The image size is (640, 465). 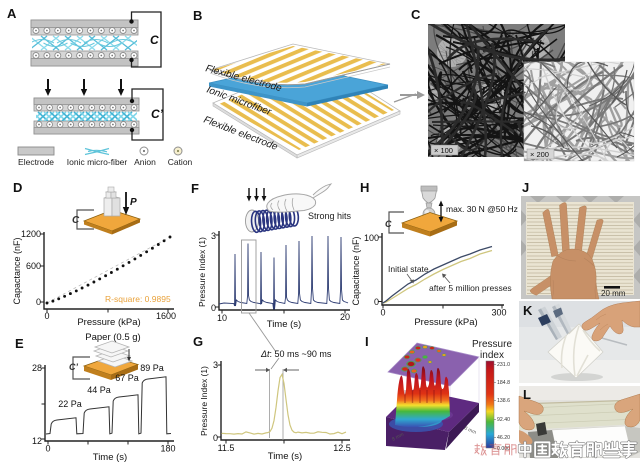 What do you see at coordinates (342, 448) in the screenshot?
I see `svg-text: 12.5` at bounding box center [342, 448].